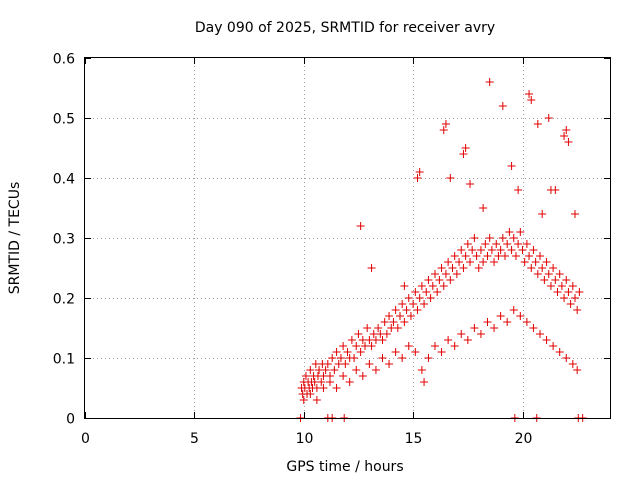  Describe the element at coordinates (305, 439) in the screenshot. I see `x-tick-label: 10` at that location.